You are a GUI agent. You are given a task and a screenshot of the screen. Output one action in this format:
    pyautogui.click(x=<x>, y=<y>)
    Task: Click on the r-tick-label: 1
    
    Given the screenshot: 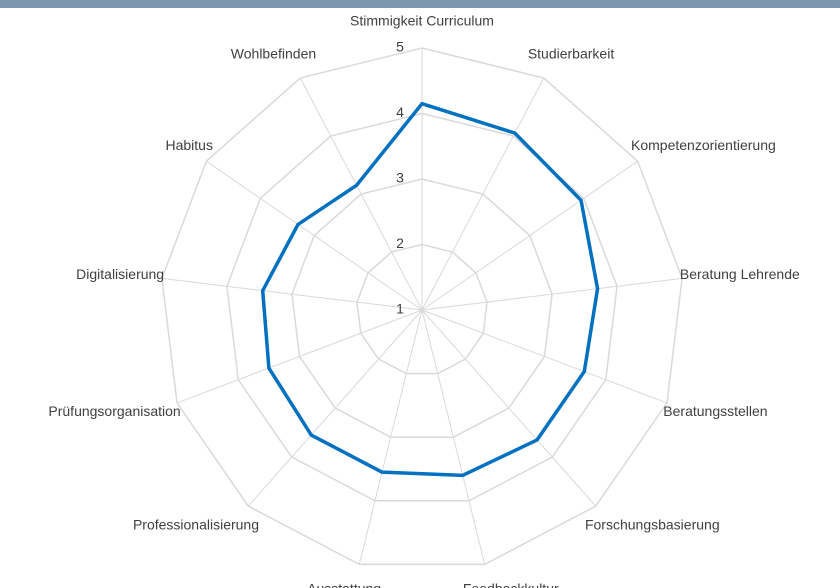 What is the action you would take?
    pyautogui.click(x=400, y=309)
    